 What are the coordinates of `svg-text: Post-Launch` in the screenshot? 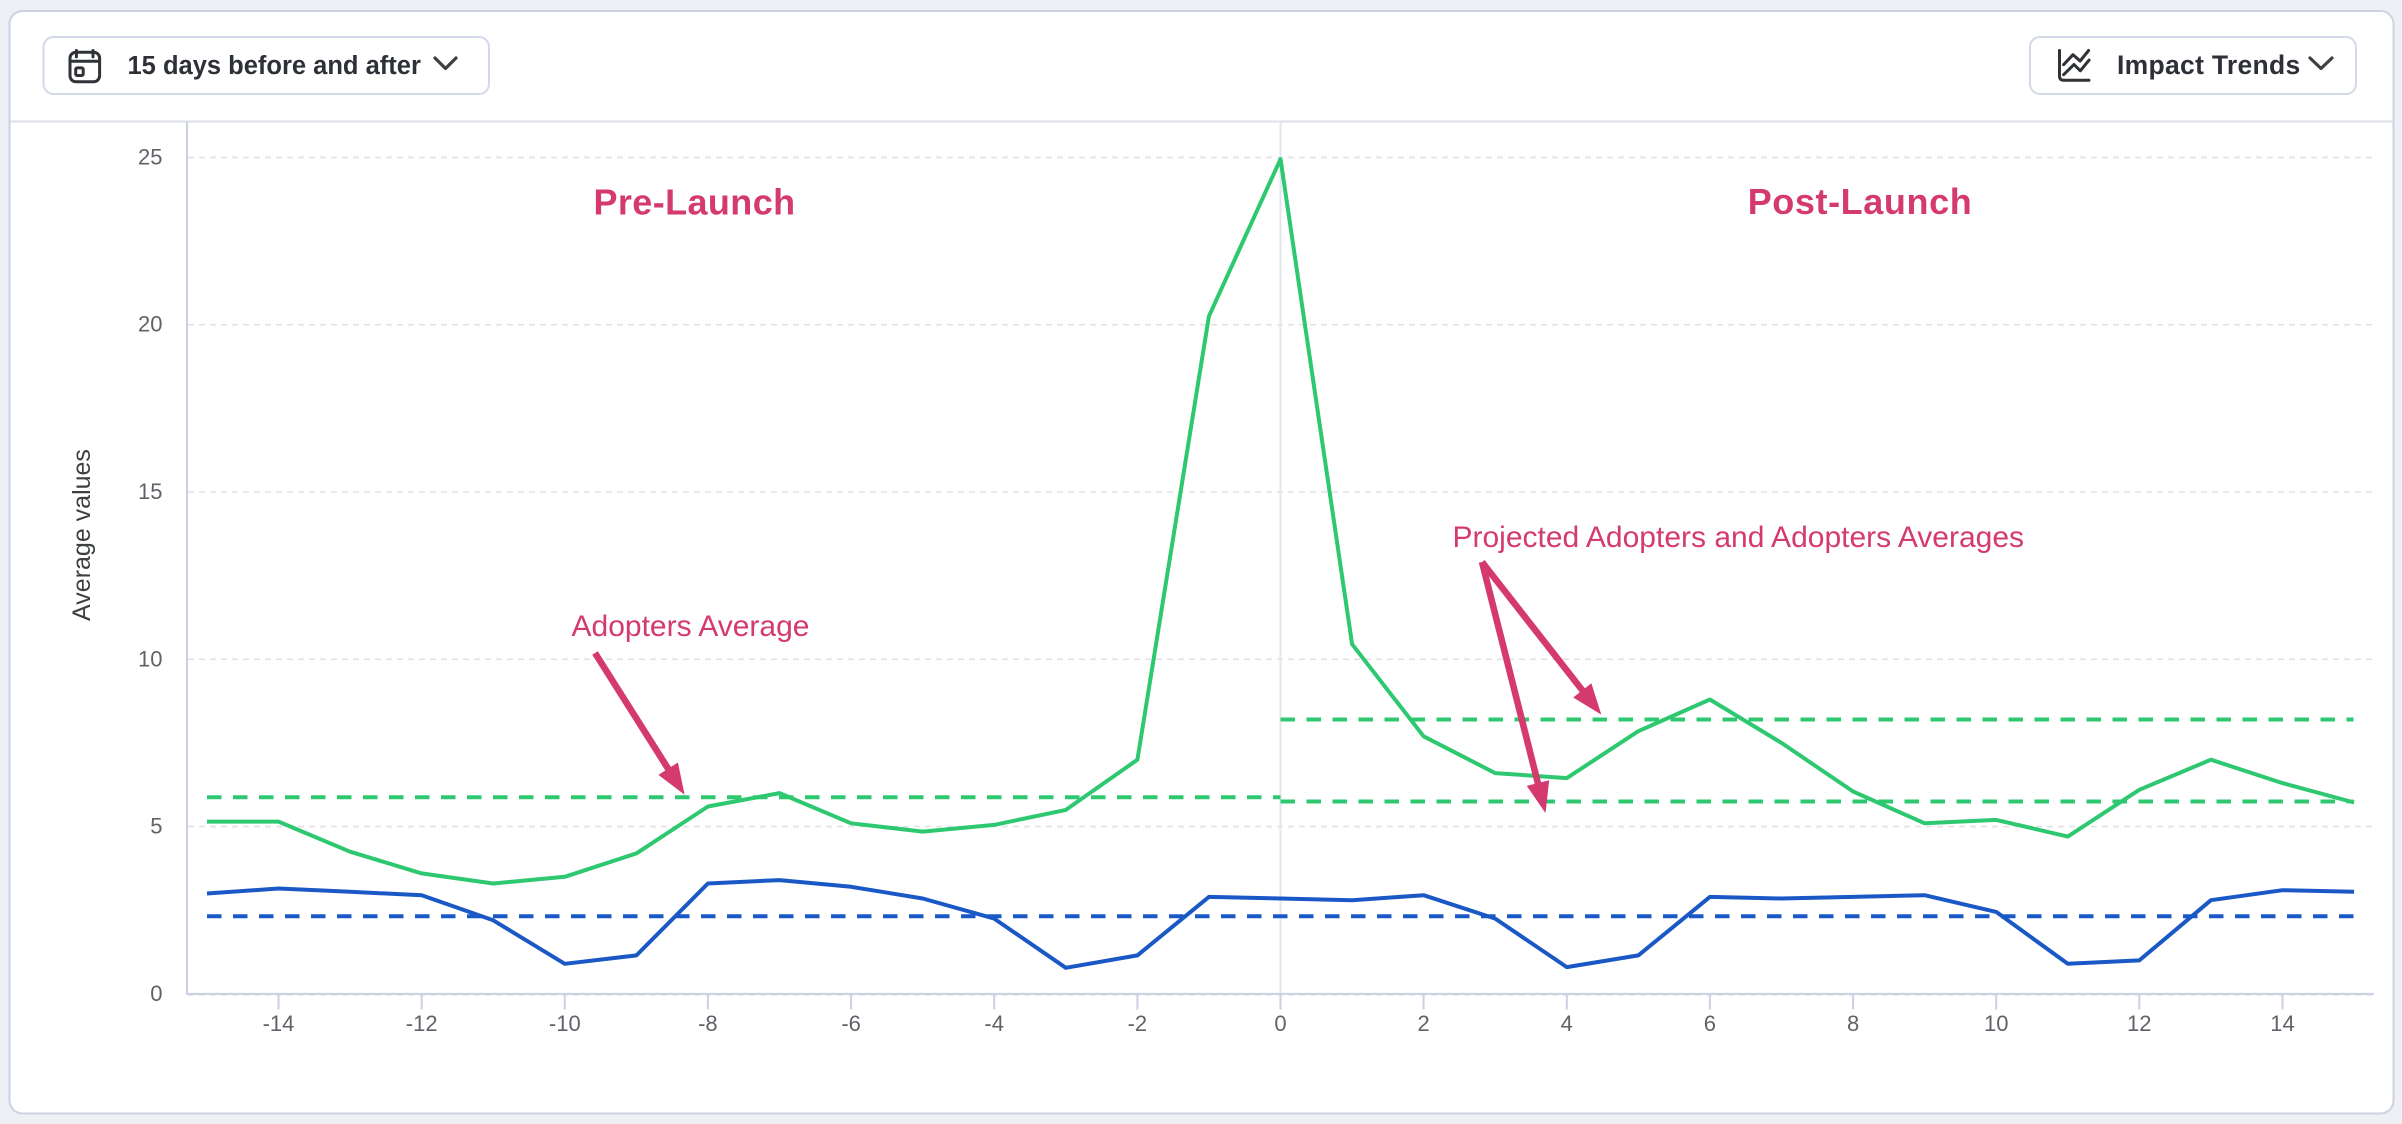 It's located at (1860, 201).